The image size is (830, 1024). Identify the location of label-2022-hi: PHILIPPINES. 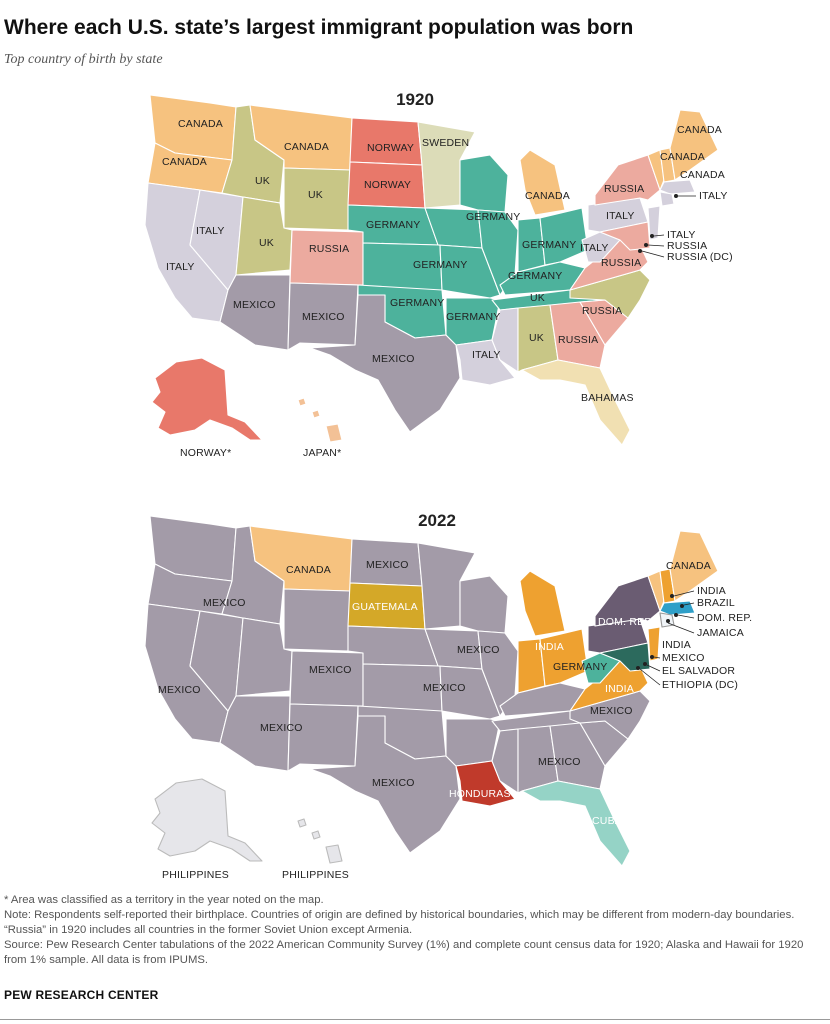
(315, 874).